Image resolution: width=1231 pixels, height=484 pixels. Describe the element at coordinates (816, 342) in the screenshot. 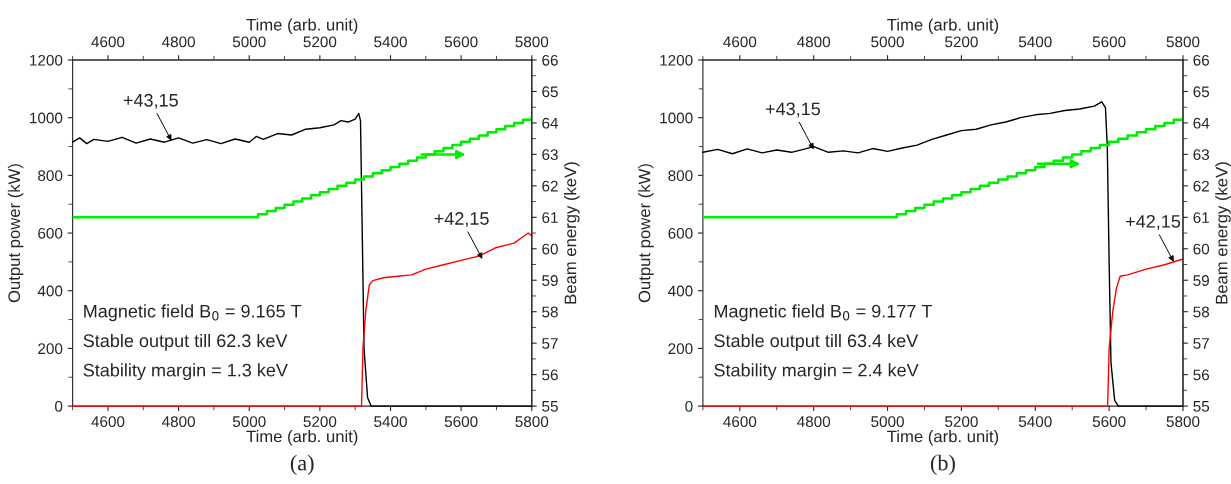

I see `annotation: Stable output till 63.4 keV` at that location.